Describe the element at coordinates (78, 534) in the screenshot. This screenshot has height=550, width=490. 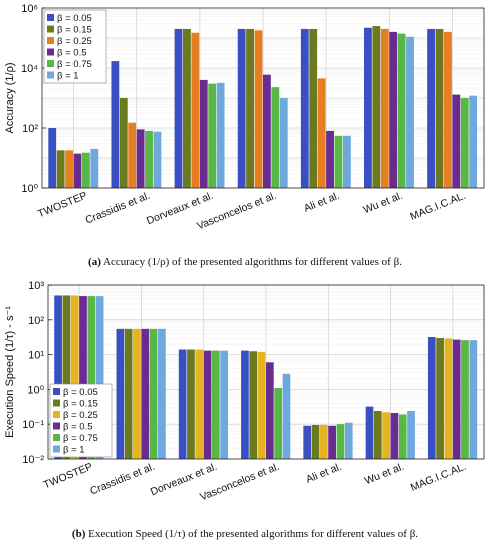
I see `caption-b-tag: (b)` at that location.